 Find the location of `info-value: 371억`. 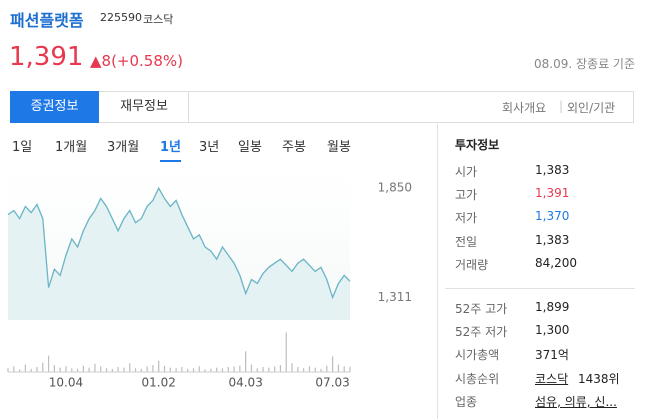

info-value: 371억 is located at coordinates (552, 355).